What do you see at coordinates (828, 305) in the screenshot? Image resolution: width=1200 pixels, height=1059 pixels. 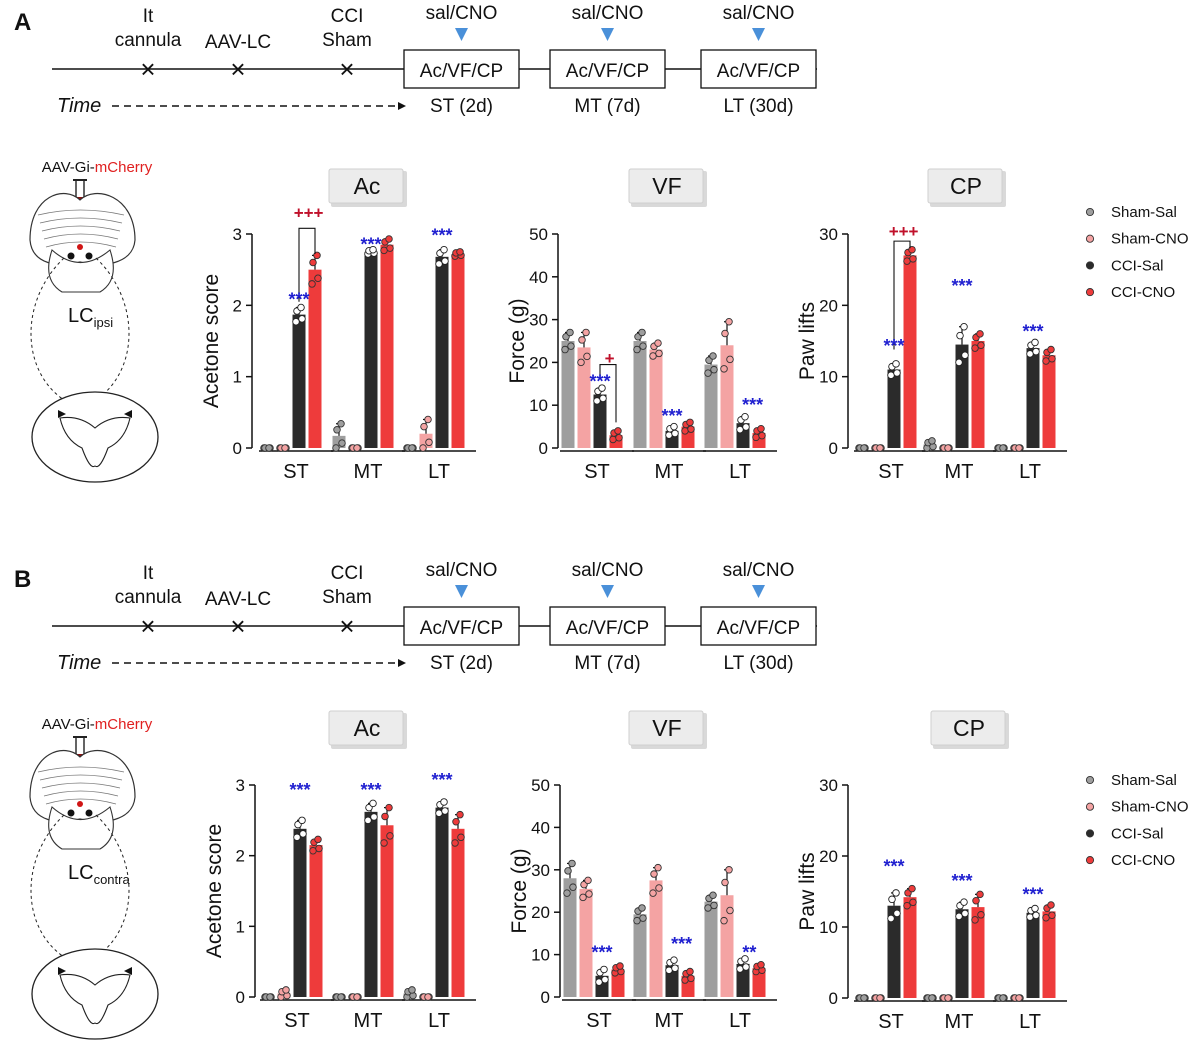 I see `y-tick-label: 20` at bounding box center [828, 305].